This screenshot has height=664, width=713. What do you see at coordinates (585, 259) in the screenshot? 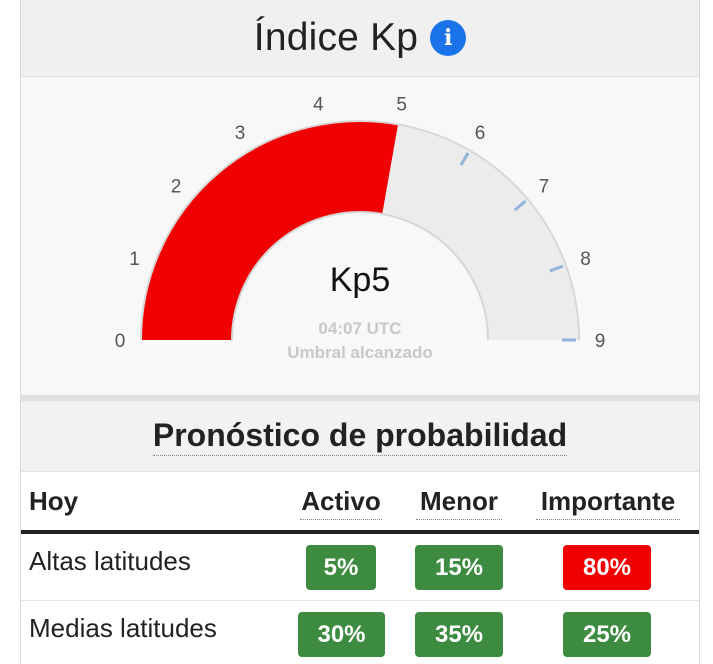
I see `gauge-tick-label: 8` at bounding box center [585, 259].